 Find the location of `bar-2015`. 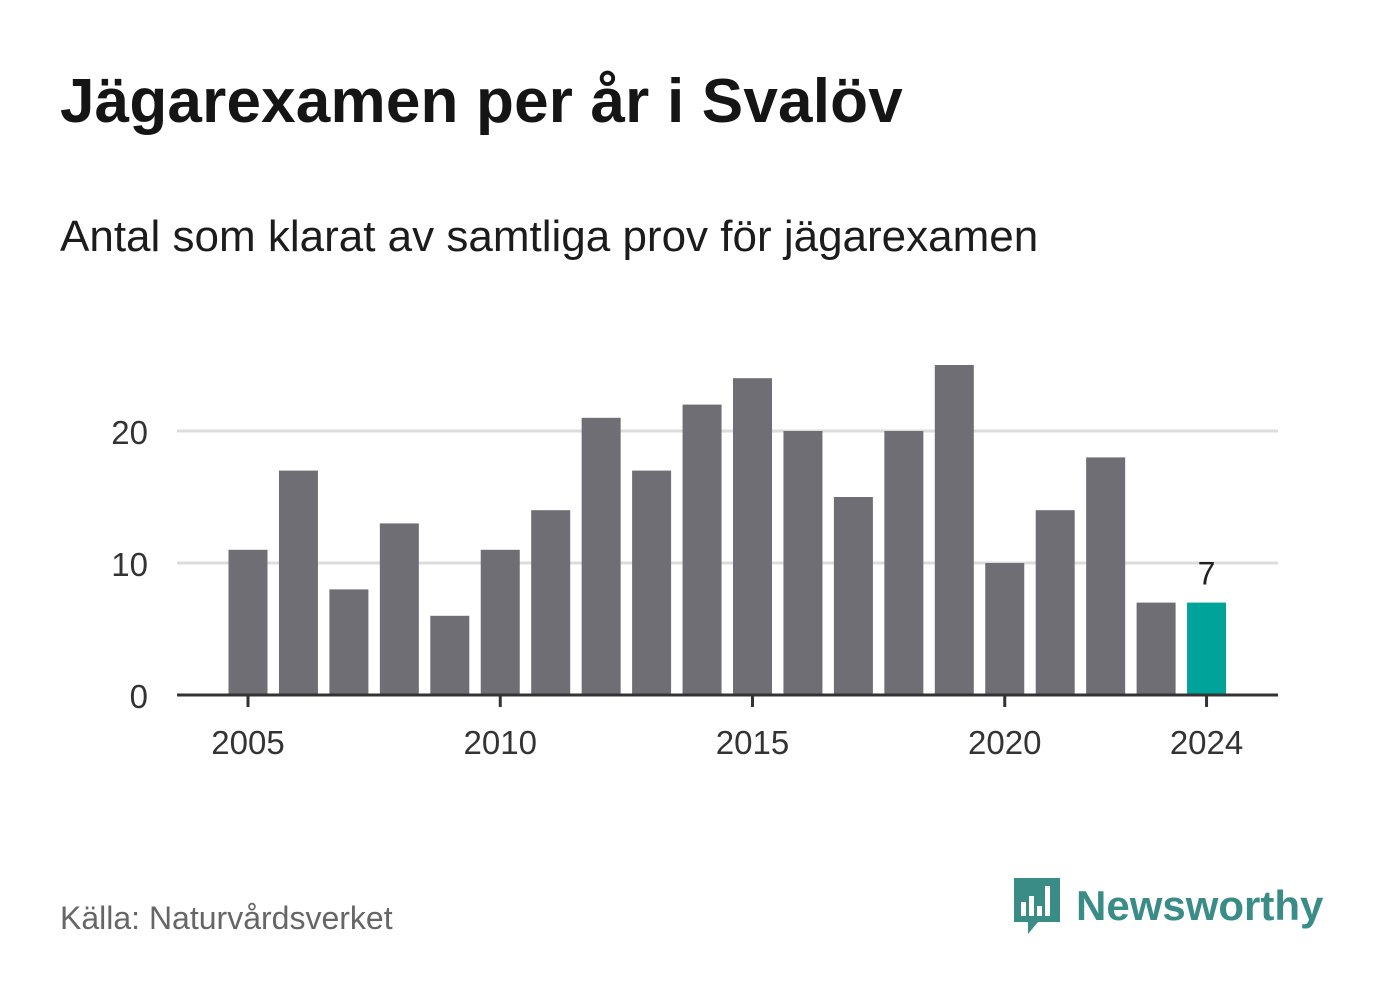

bar-2015 is located at coordinates (752, 536).